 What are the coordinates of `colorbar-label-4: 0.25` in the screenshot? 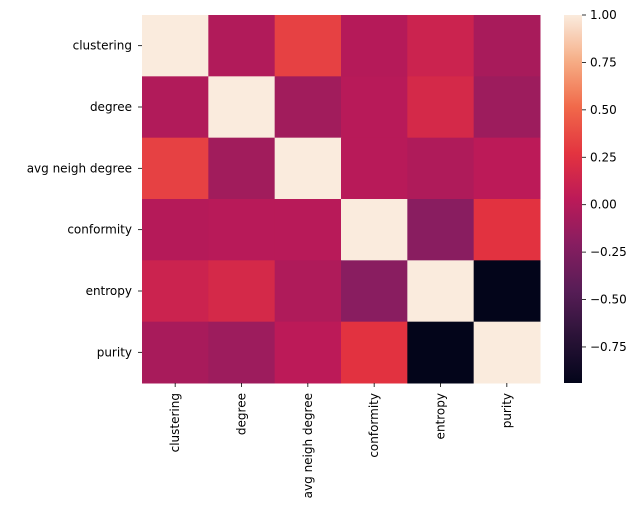 It's located at (603, 157).